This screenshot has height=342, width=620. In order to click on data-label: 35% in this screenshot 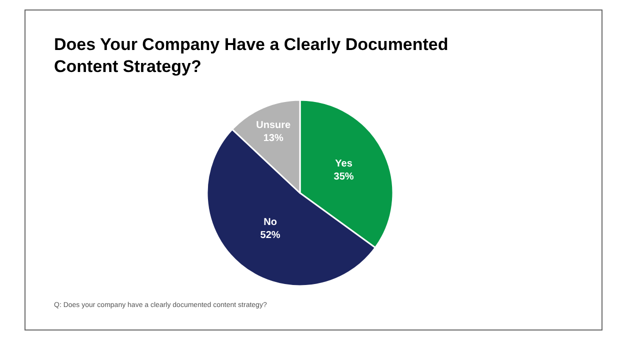, I will do `click(344, 177)`.